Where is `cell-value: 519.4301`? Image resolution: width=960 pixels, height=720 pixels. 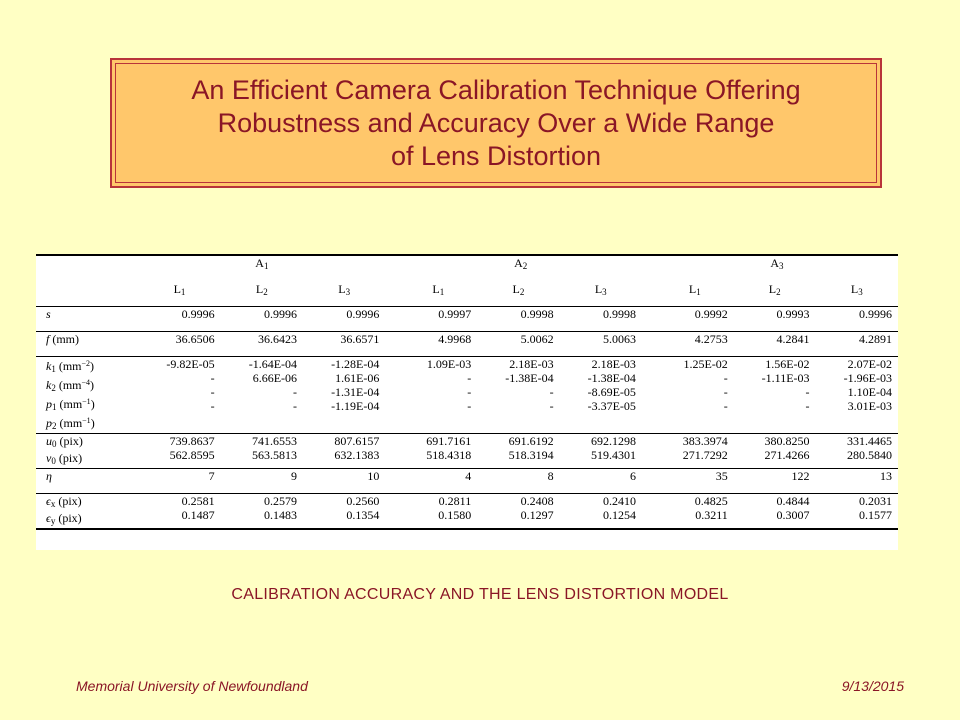 cell-value: 519.4301 is located at coordinates (613, 455).